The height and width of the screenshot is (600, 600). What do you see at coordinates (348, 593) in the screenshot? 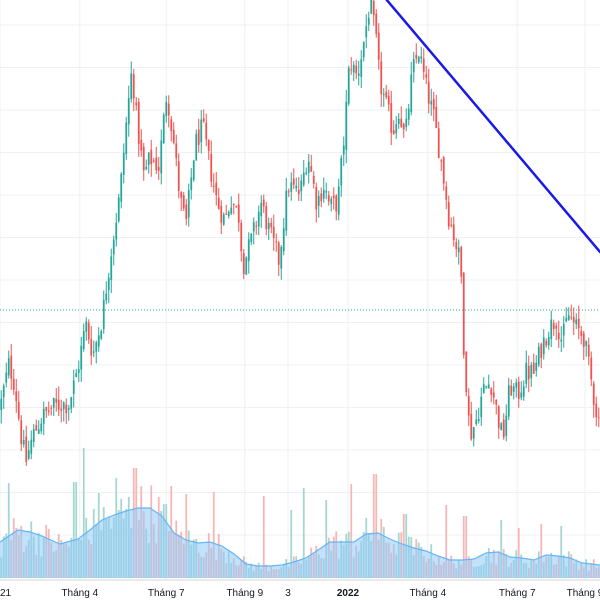
I see `x-tick-label: 2022` at bounding box center [348, 593].